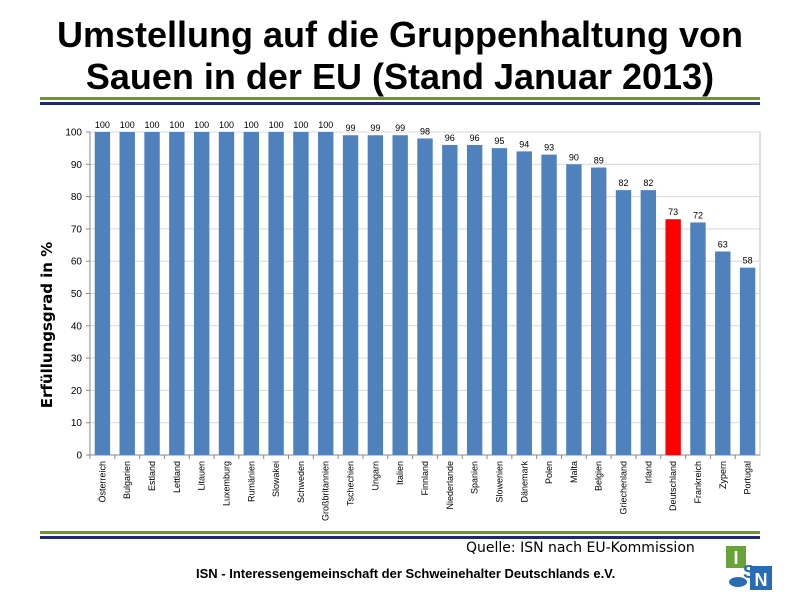 This screenshot has width=800, height=600. I want to click on logo-letter-n: N, so click(761, 580).